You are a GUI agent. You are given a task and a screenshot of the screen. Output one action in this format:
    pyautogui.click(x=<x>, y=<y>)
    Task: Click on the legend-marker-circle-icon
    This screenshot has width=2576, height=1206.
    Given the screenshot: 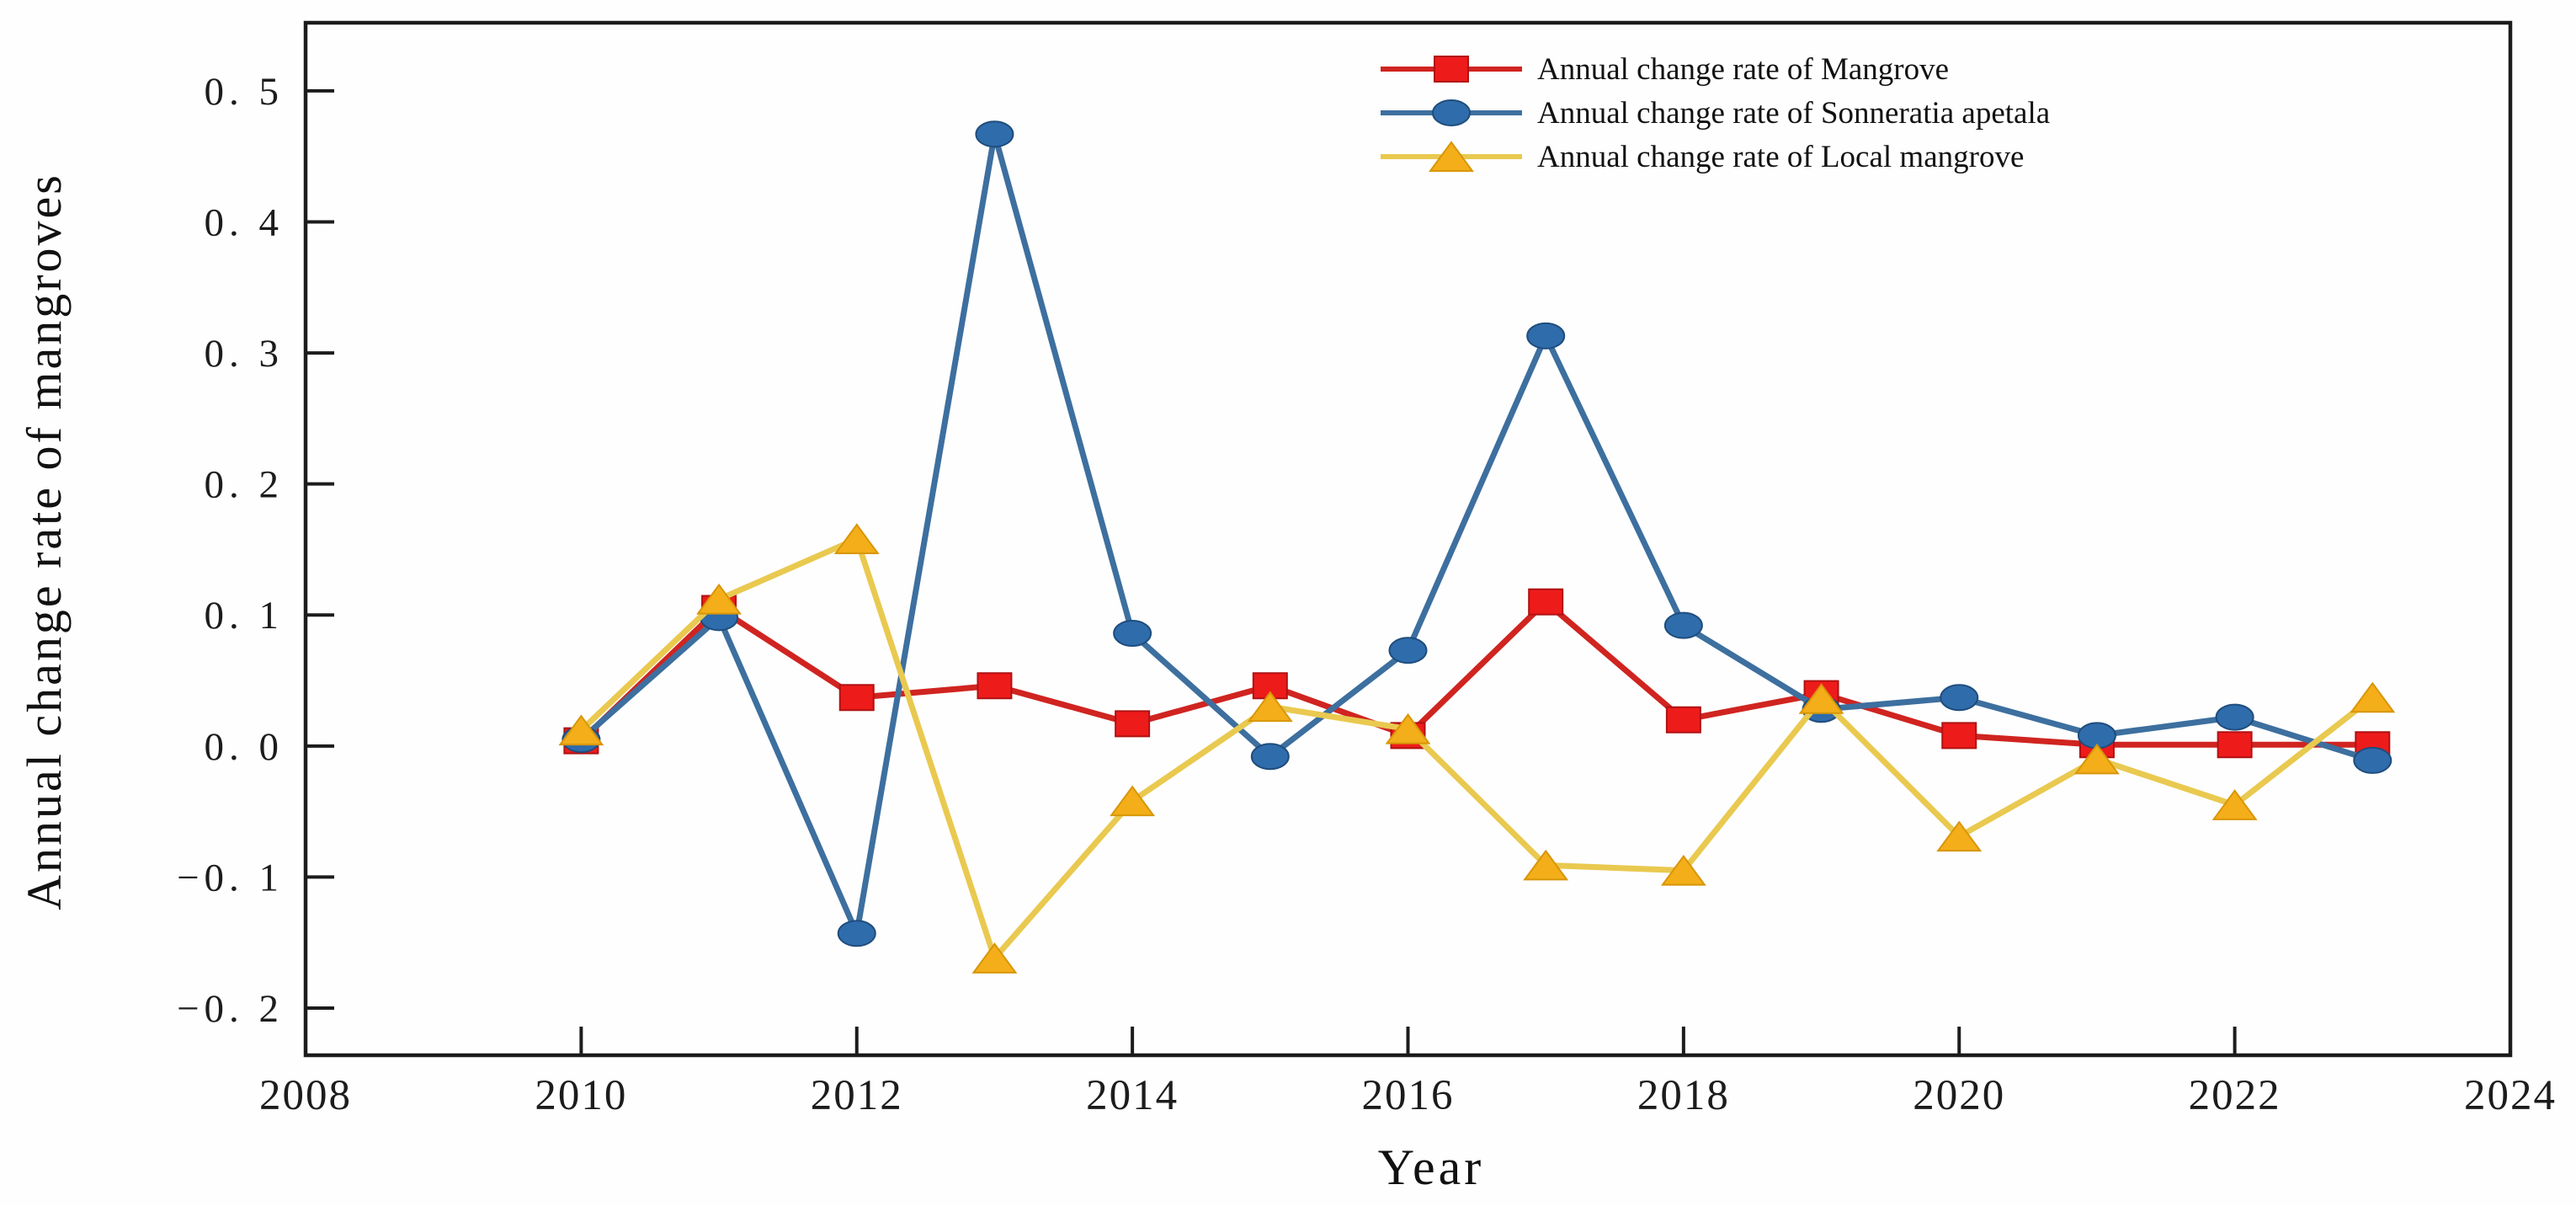 What is the action you would take?
    pyautogui.click(x=1451, y=112)
    